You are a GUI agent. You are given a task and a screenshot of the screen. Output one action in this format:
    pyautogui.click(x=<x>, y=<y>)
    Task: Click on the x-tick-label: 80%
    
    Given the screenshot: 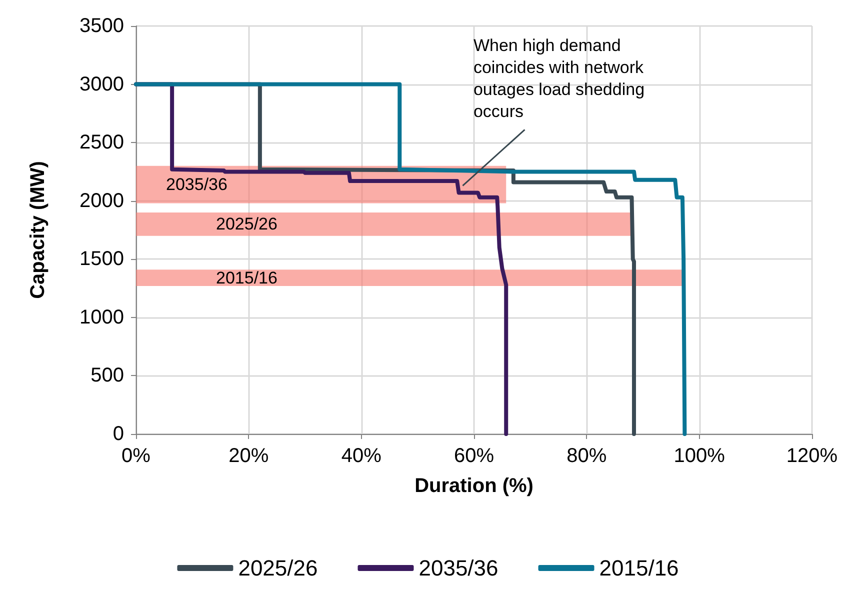 What is the action you would take?
    pyautogui.click(x=586, y=456)
    